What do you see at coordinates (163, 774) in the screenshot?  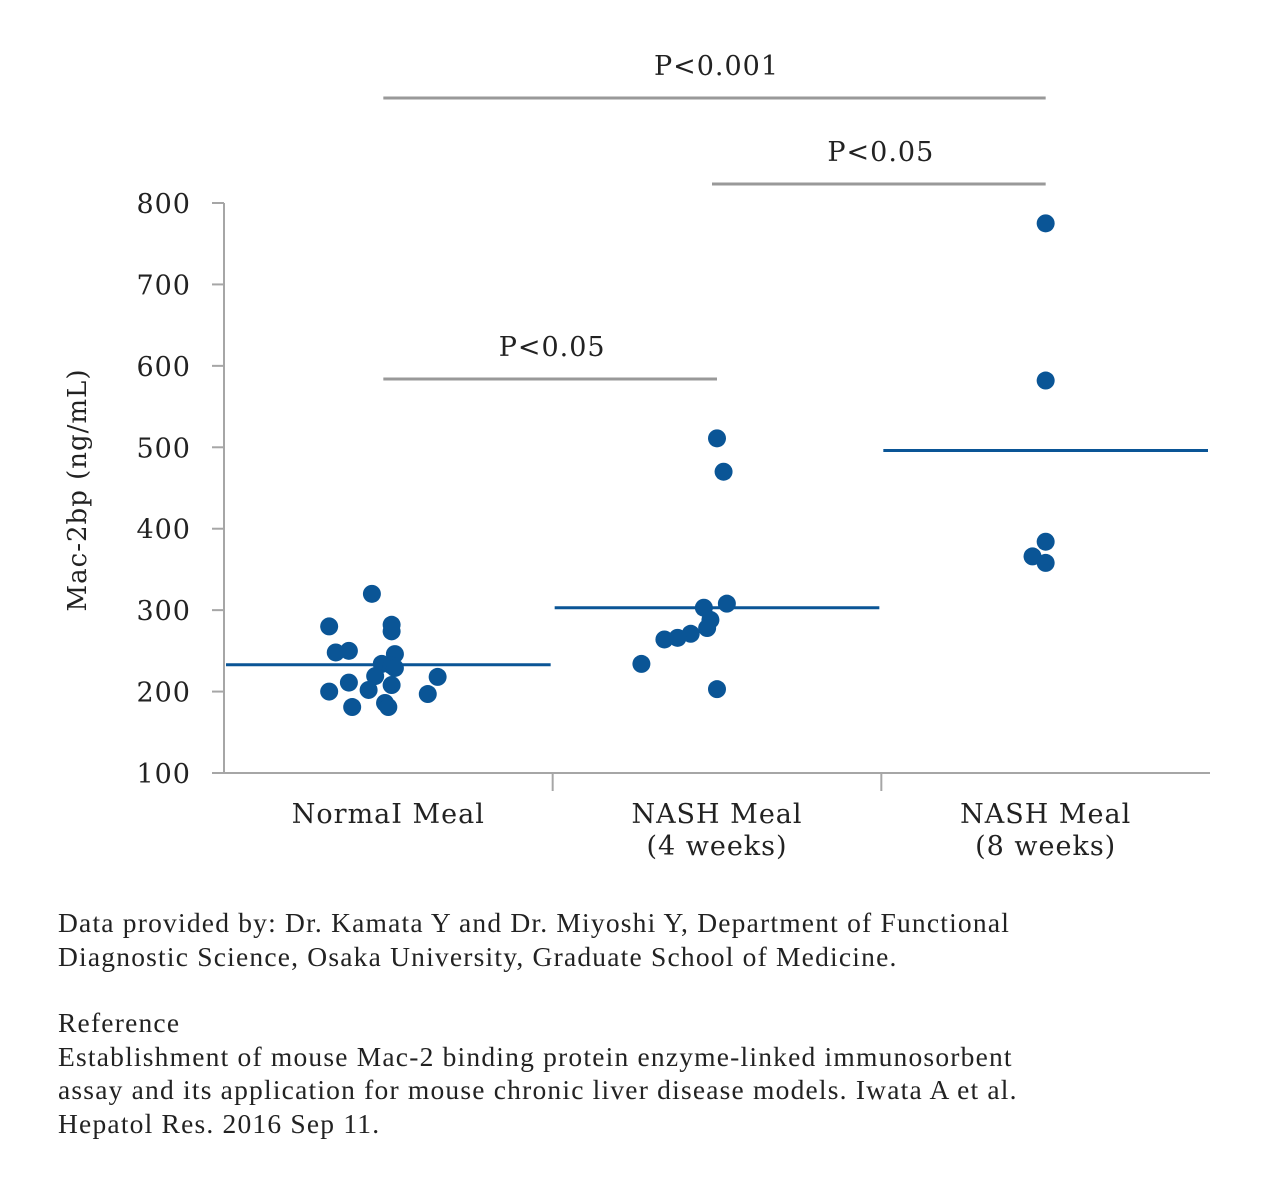 I see `y-tick-label: 100` at bounding box center [163, 774].